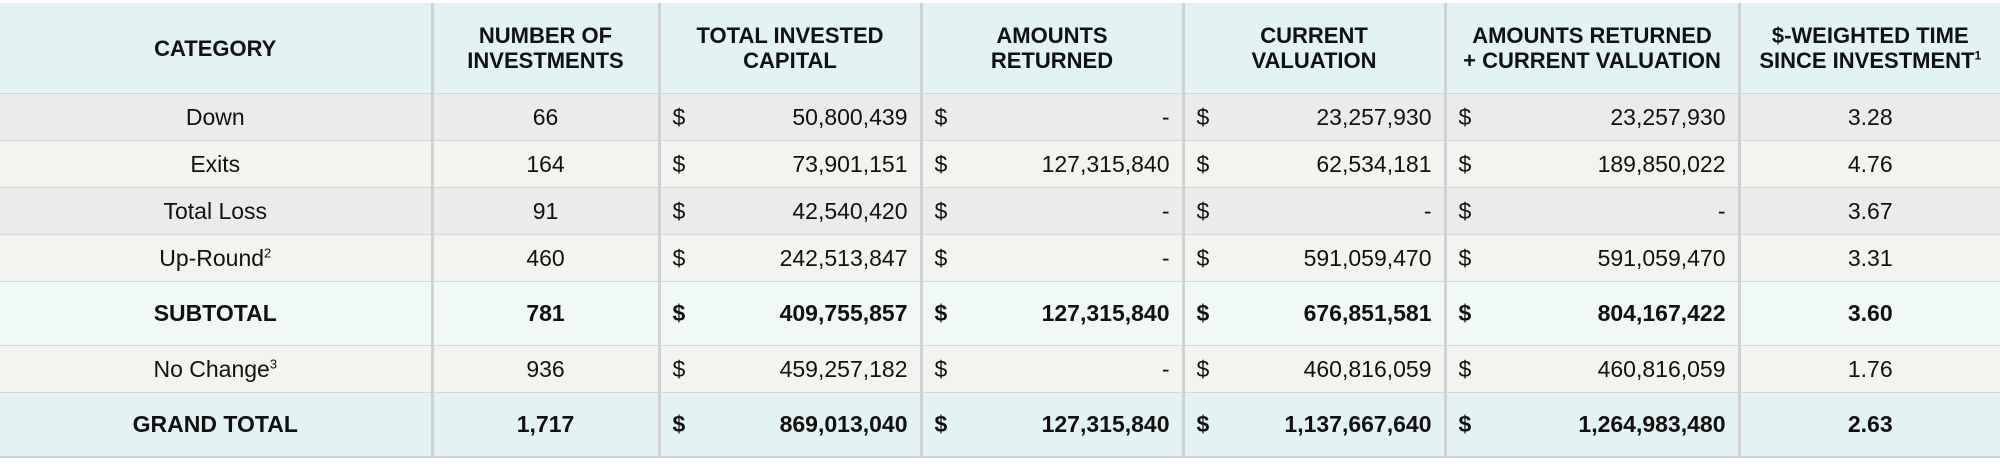  I want to click on current-valuation-cell: $ -, so click(1315, 211).